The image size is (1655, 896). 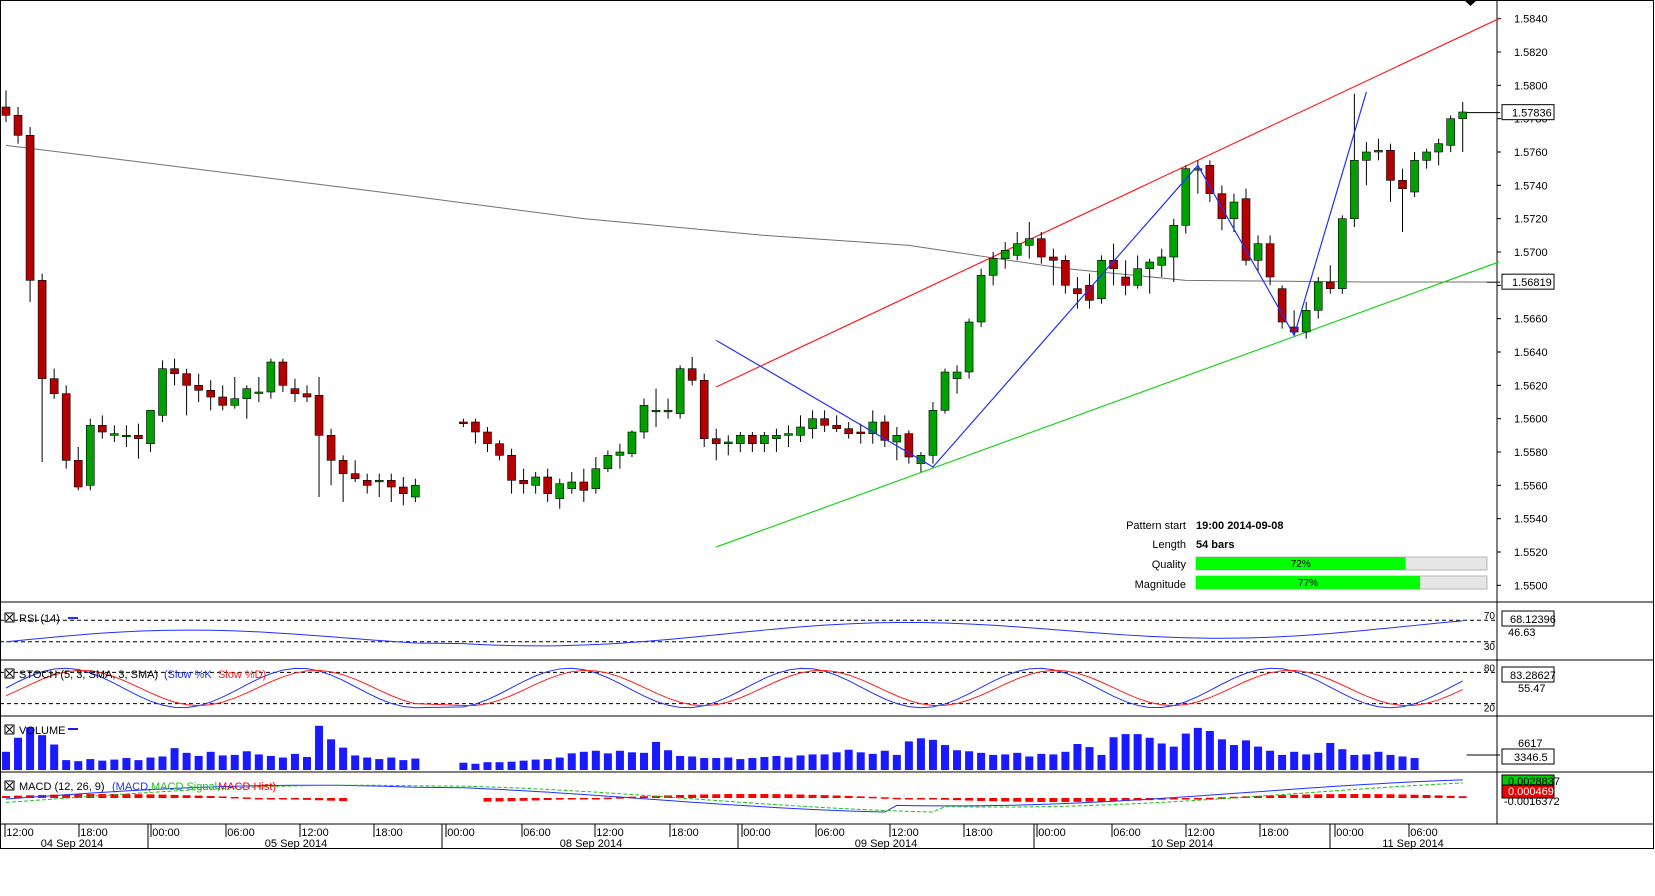 I want to click on macd-signal-line, so click(x=734, y=797).